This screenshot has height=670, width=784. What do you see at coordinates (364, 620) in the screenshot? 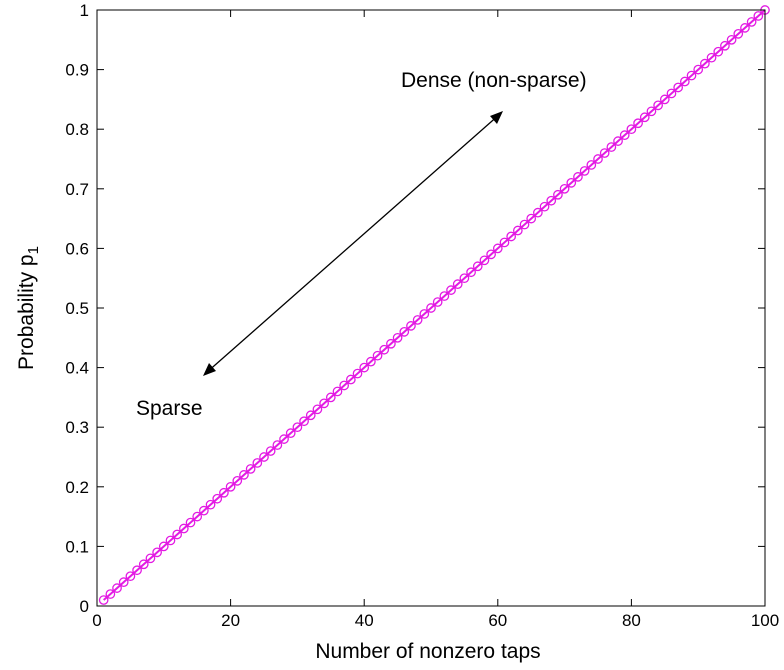
I see `x-tick-label-2: 40` at bounding box center [364, 620].